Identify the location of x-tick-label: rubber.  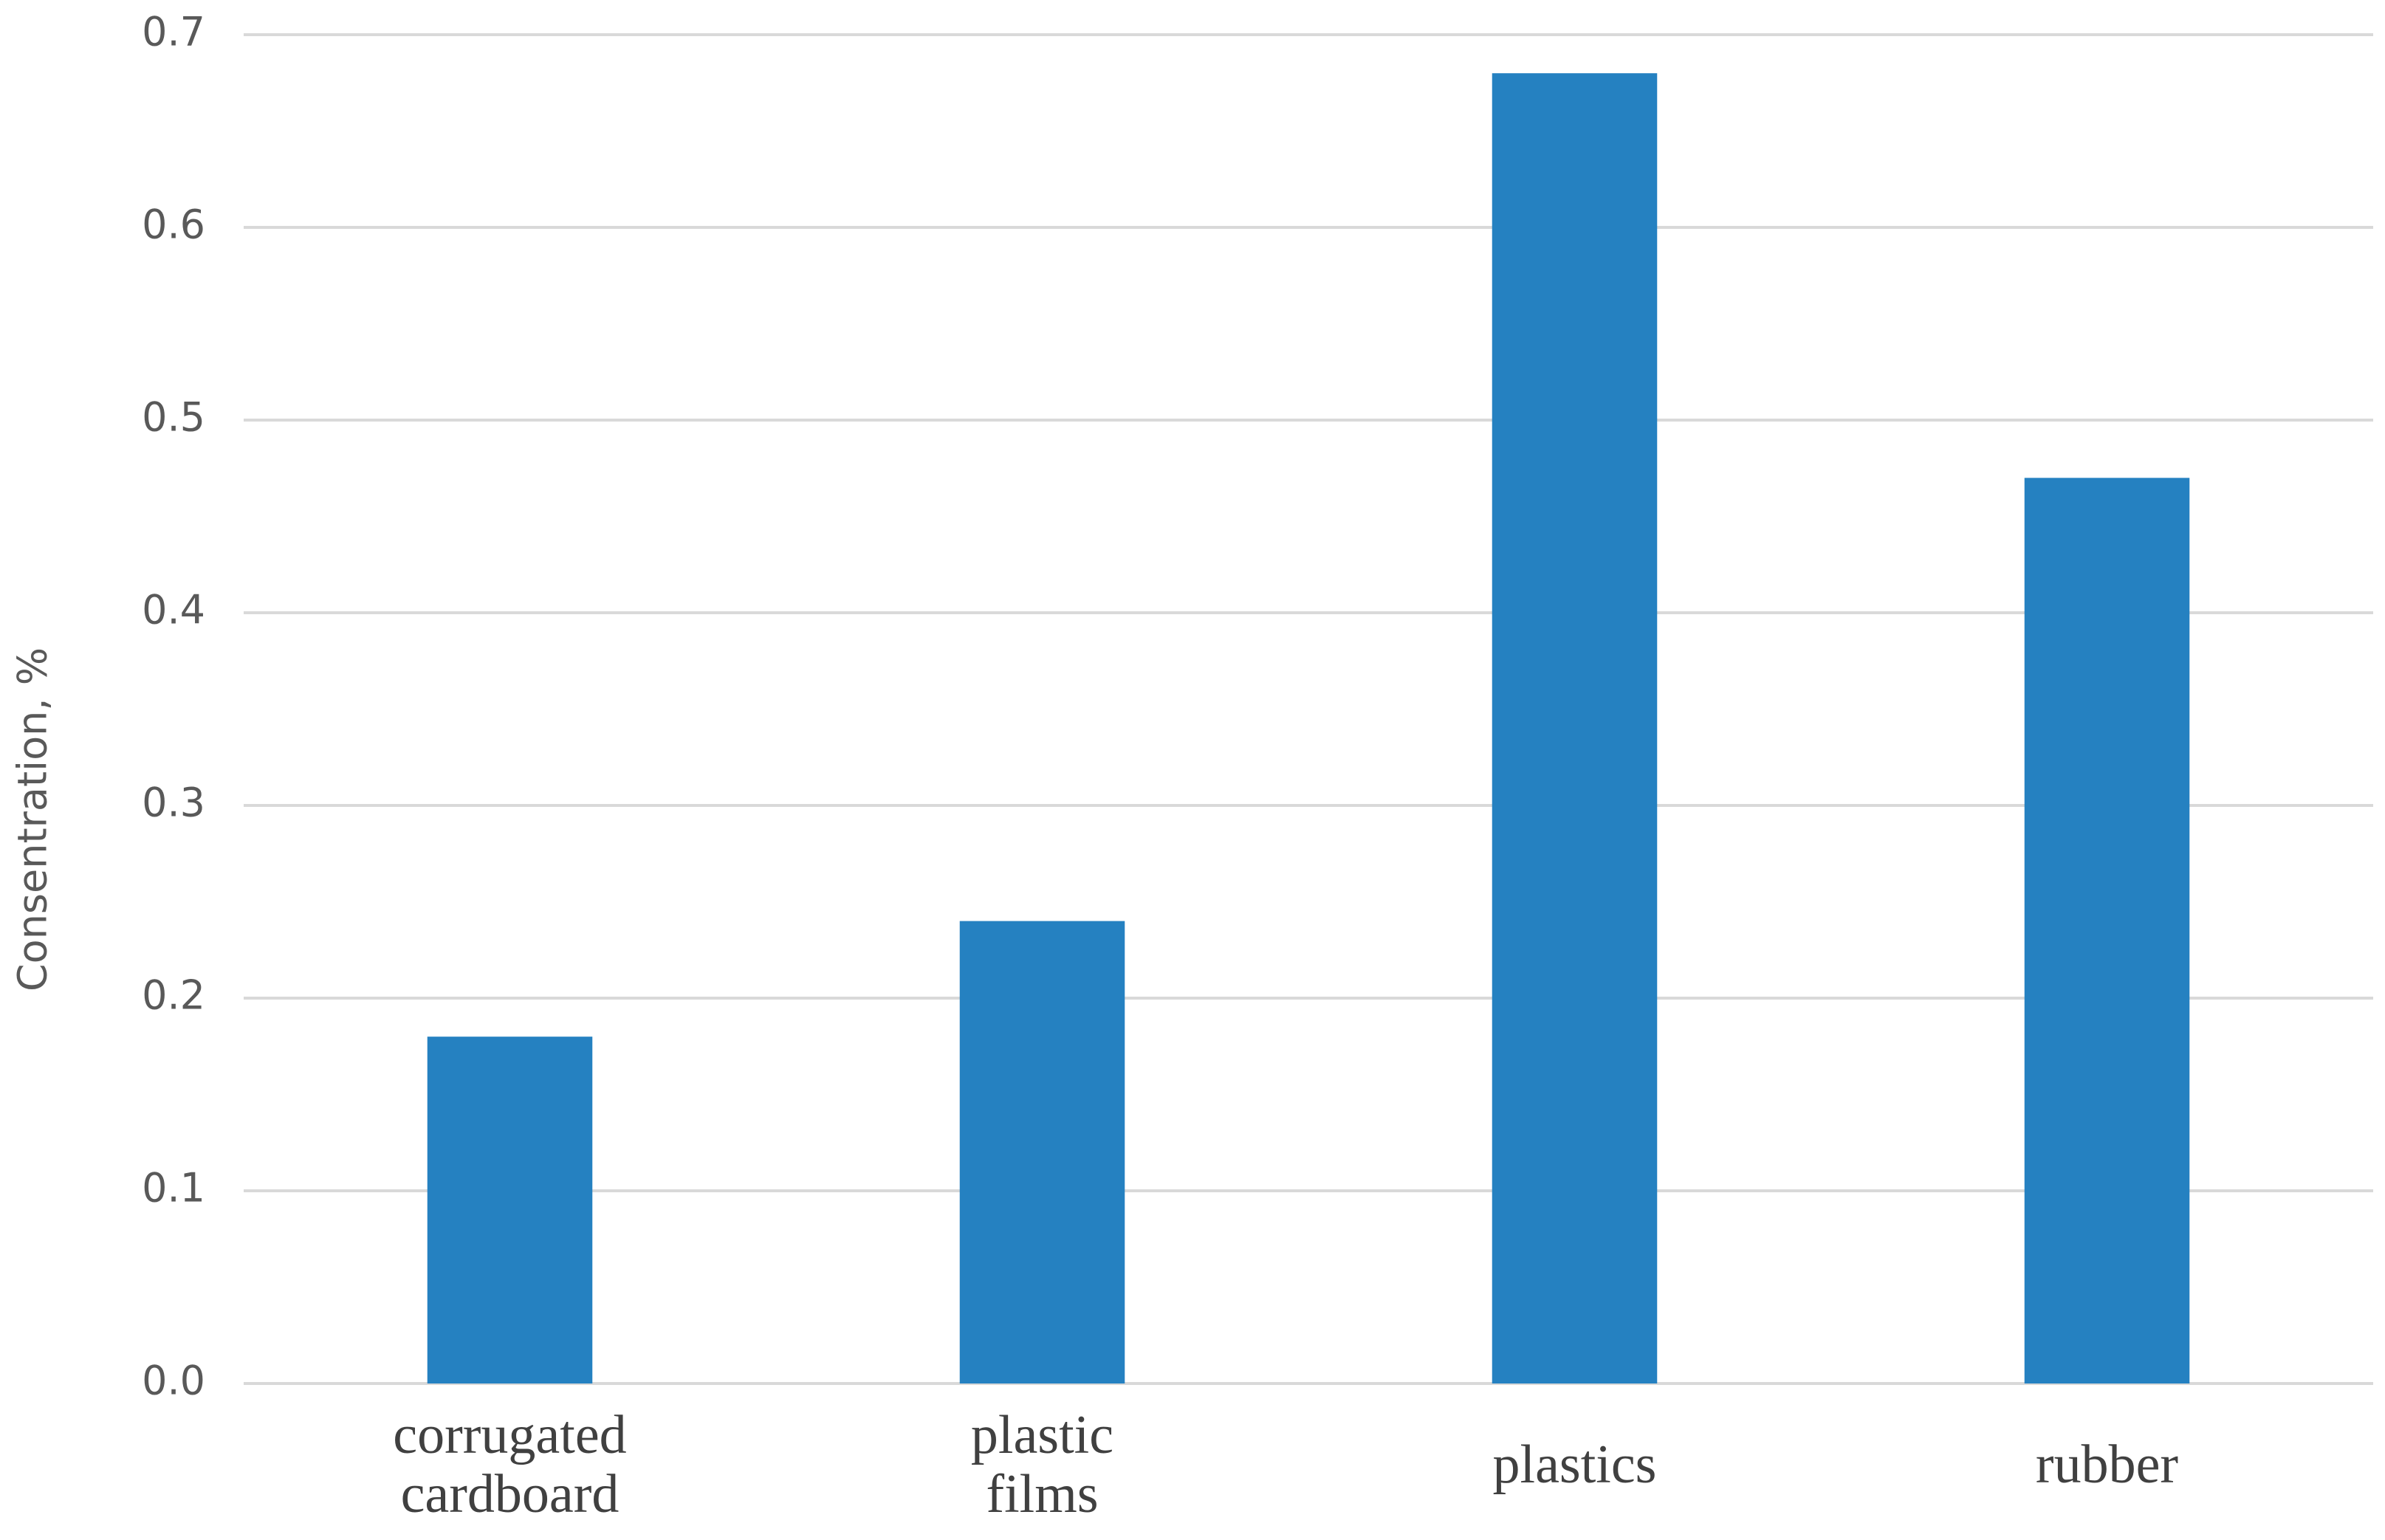
(2107, 1465).